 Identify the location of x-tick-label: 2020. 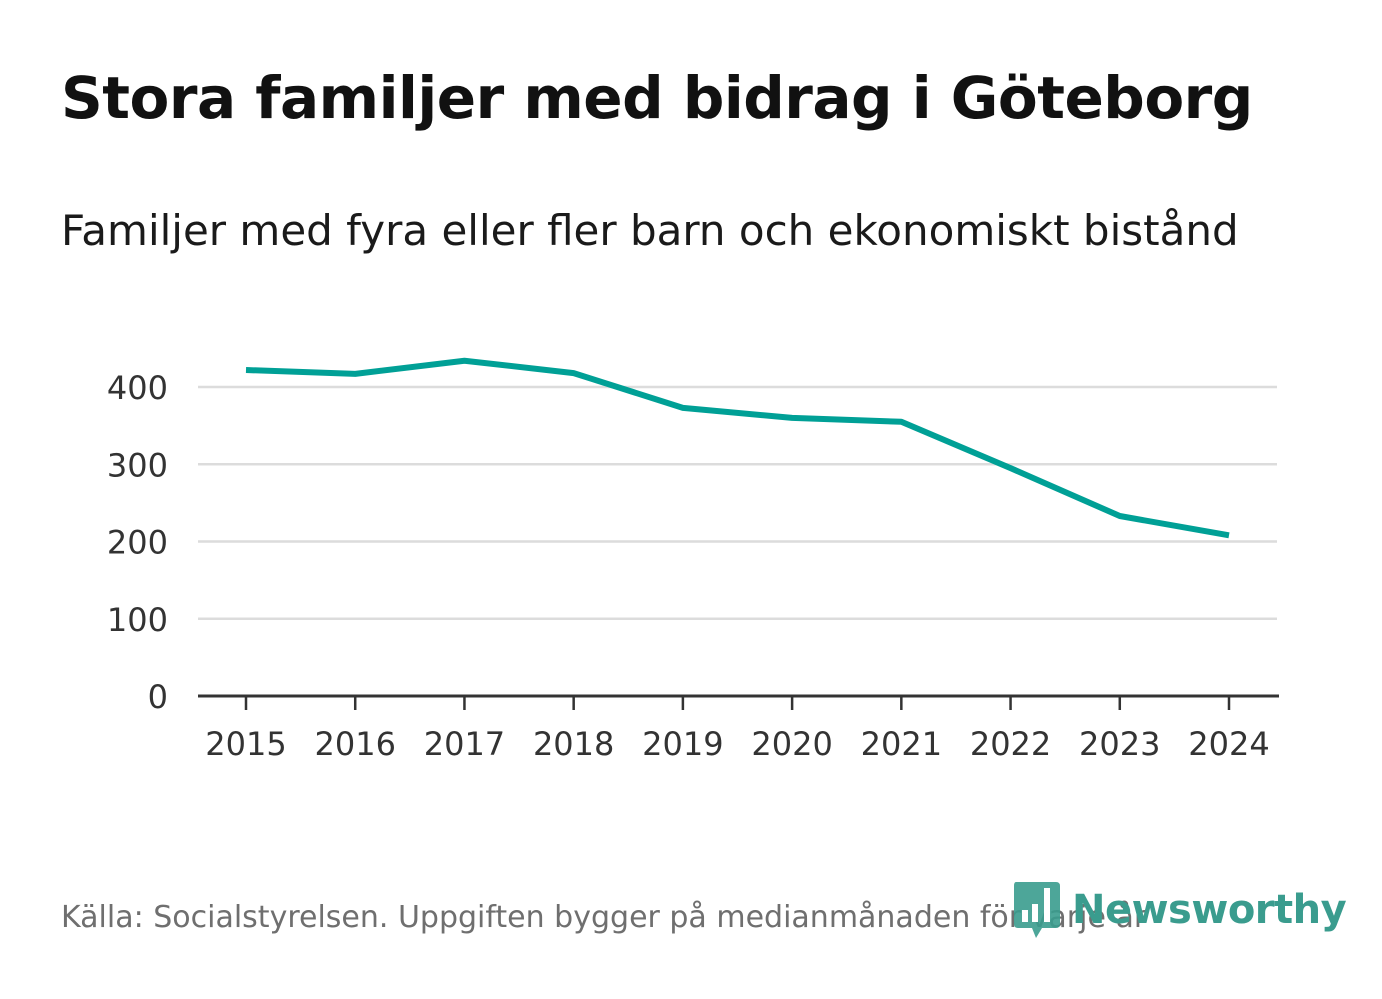
(791, 744).